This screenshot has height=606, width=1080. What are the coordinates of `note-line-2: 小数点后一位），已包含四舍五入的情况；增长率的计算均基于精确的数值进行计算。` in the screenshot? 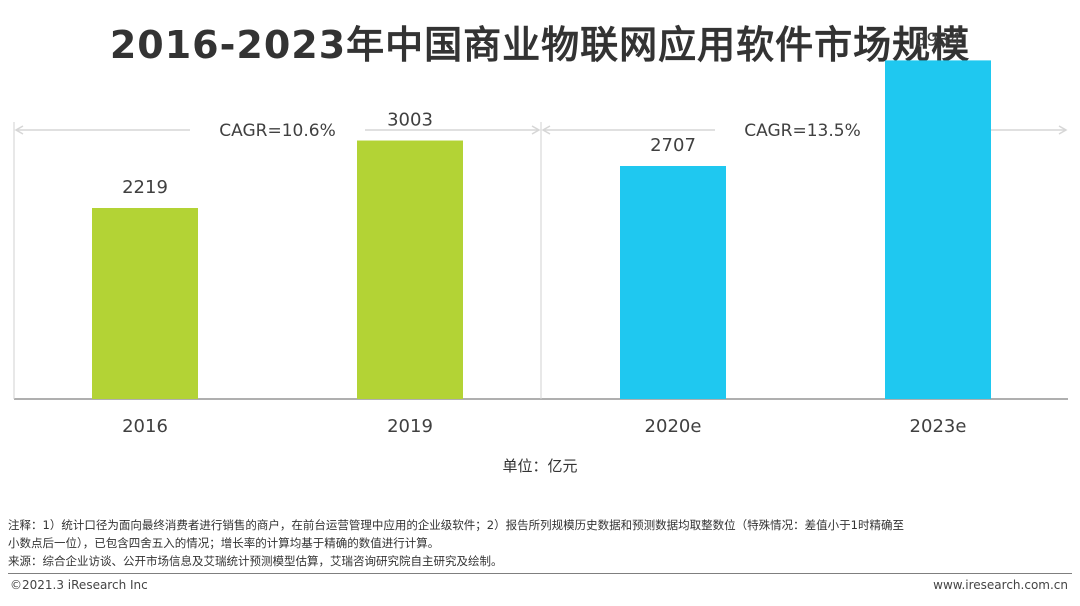 It's located at (224, 543).